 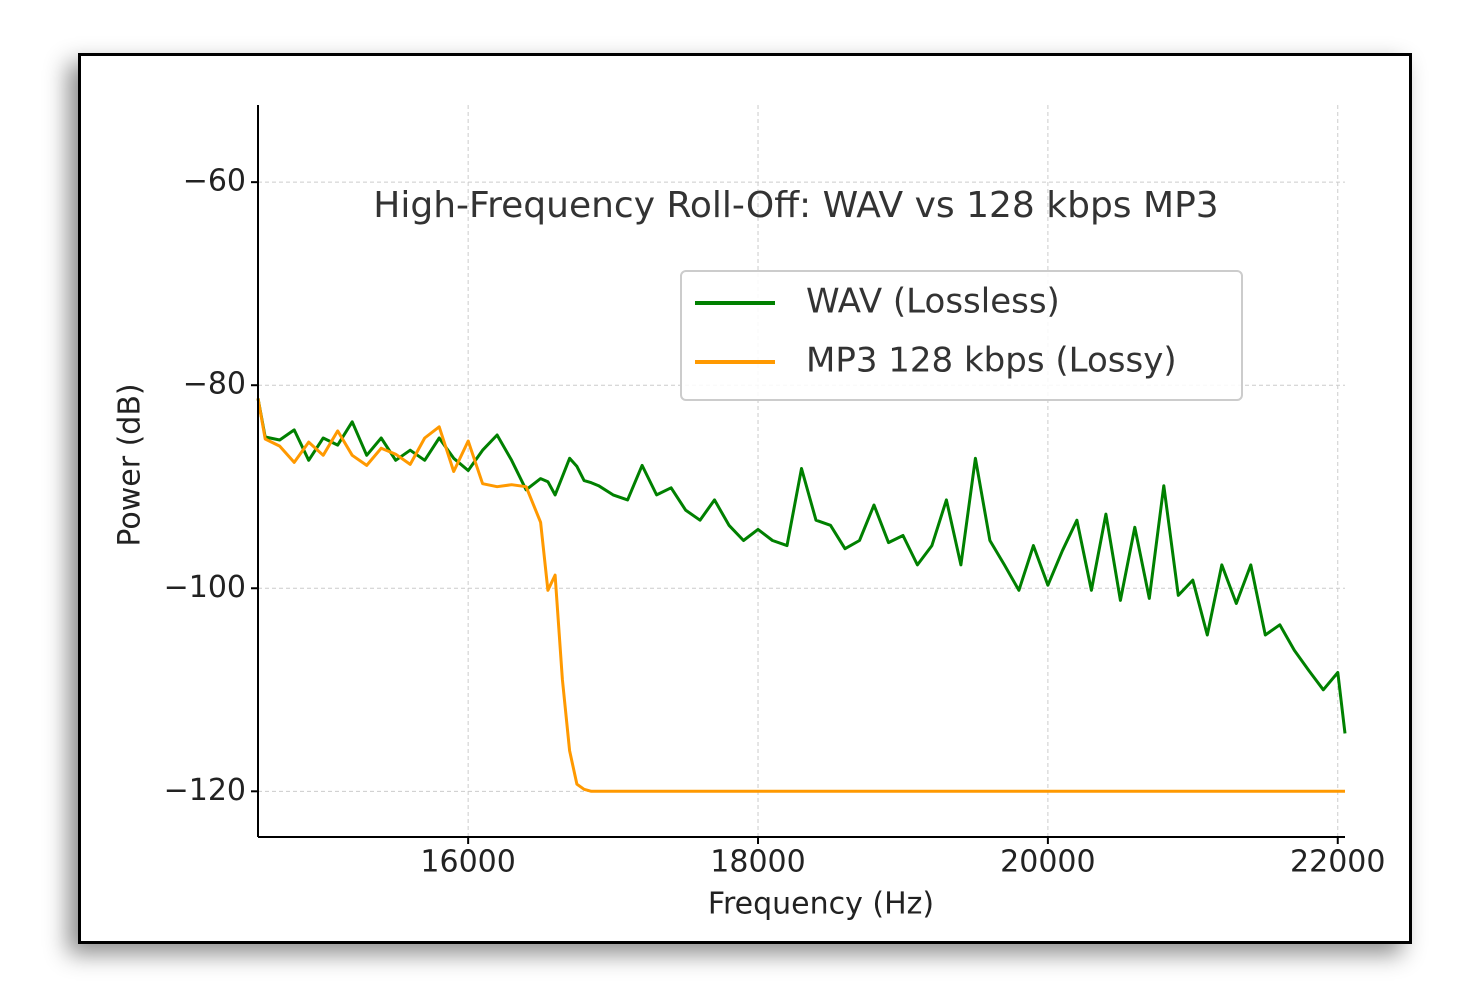 What do you see at coordinates (821, 904) in the screenshot?
I see `x-axis-label: Frequency (Hz)` at bounding box center [821, 904].